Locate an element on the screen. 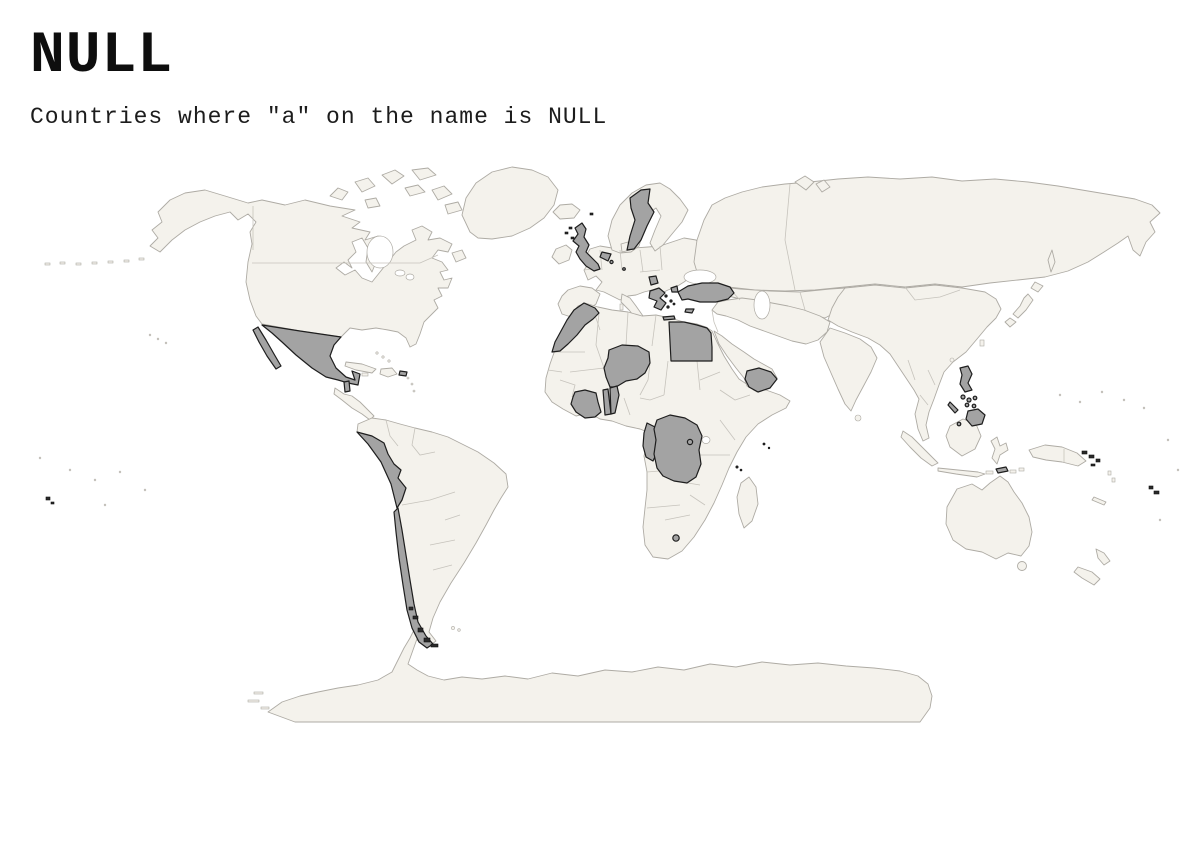  country-luxembourg is located at coordinates (611, 262).